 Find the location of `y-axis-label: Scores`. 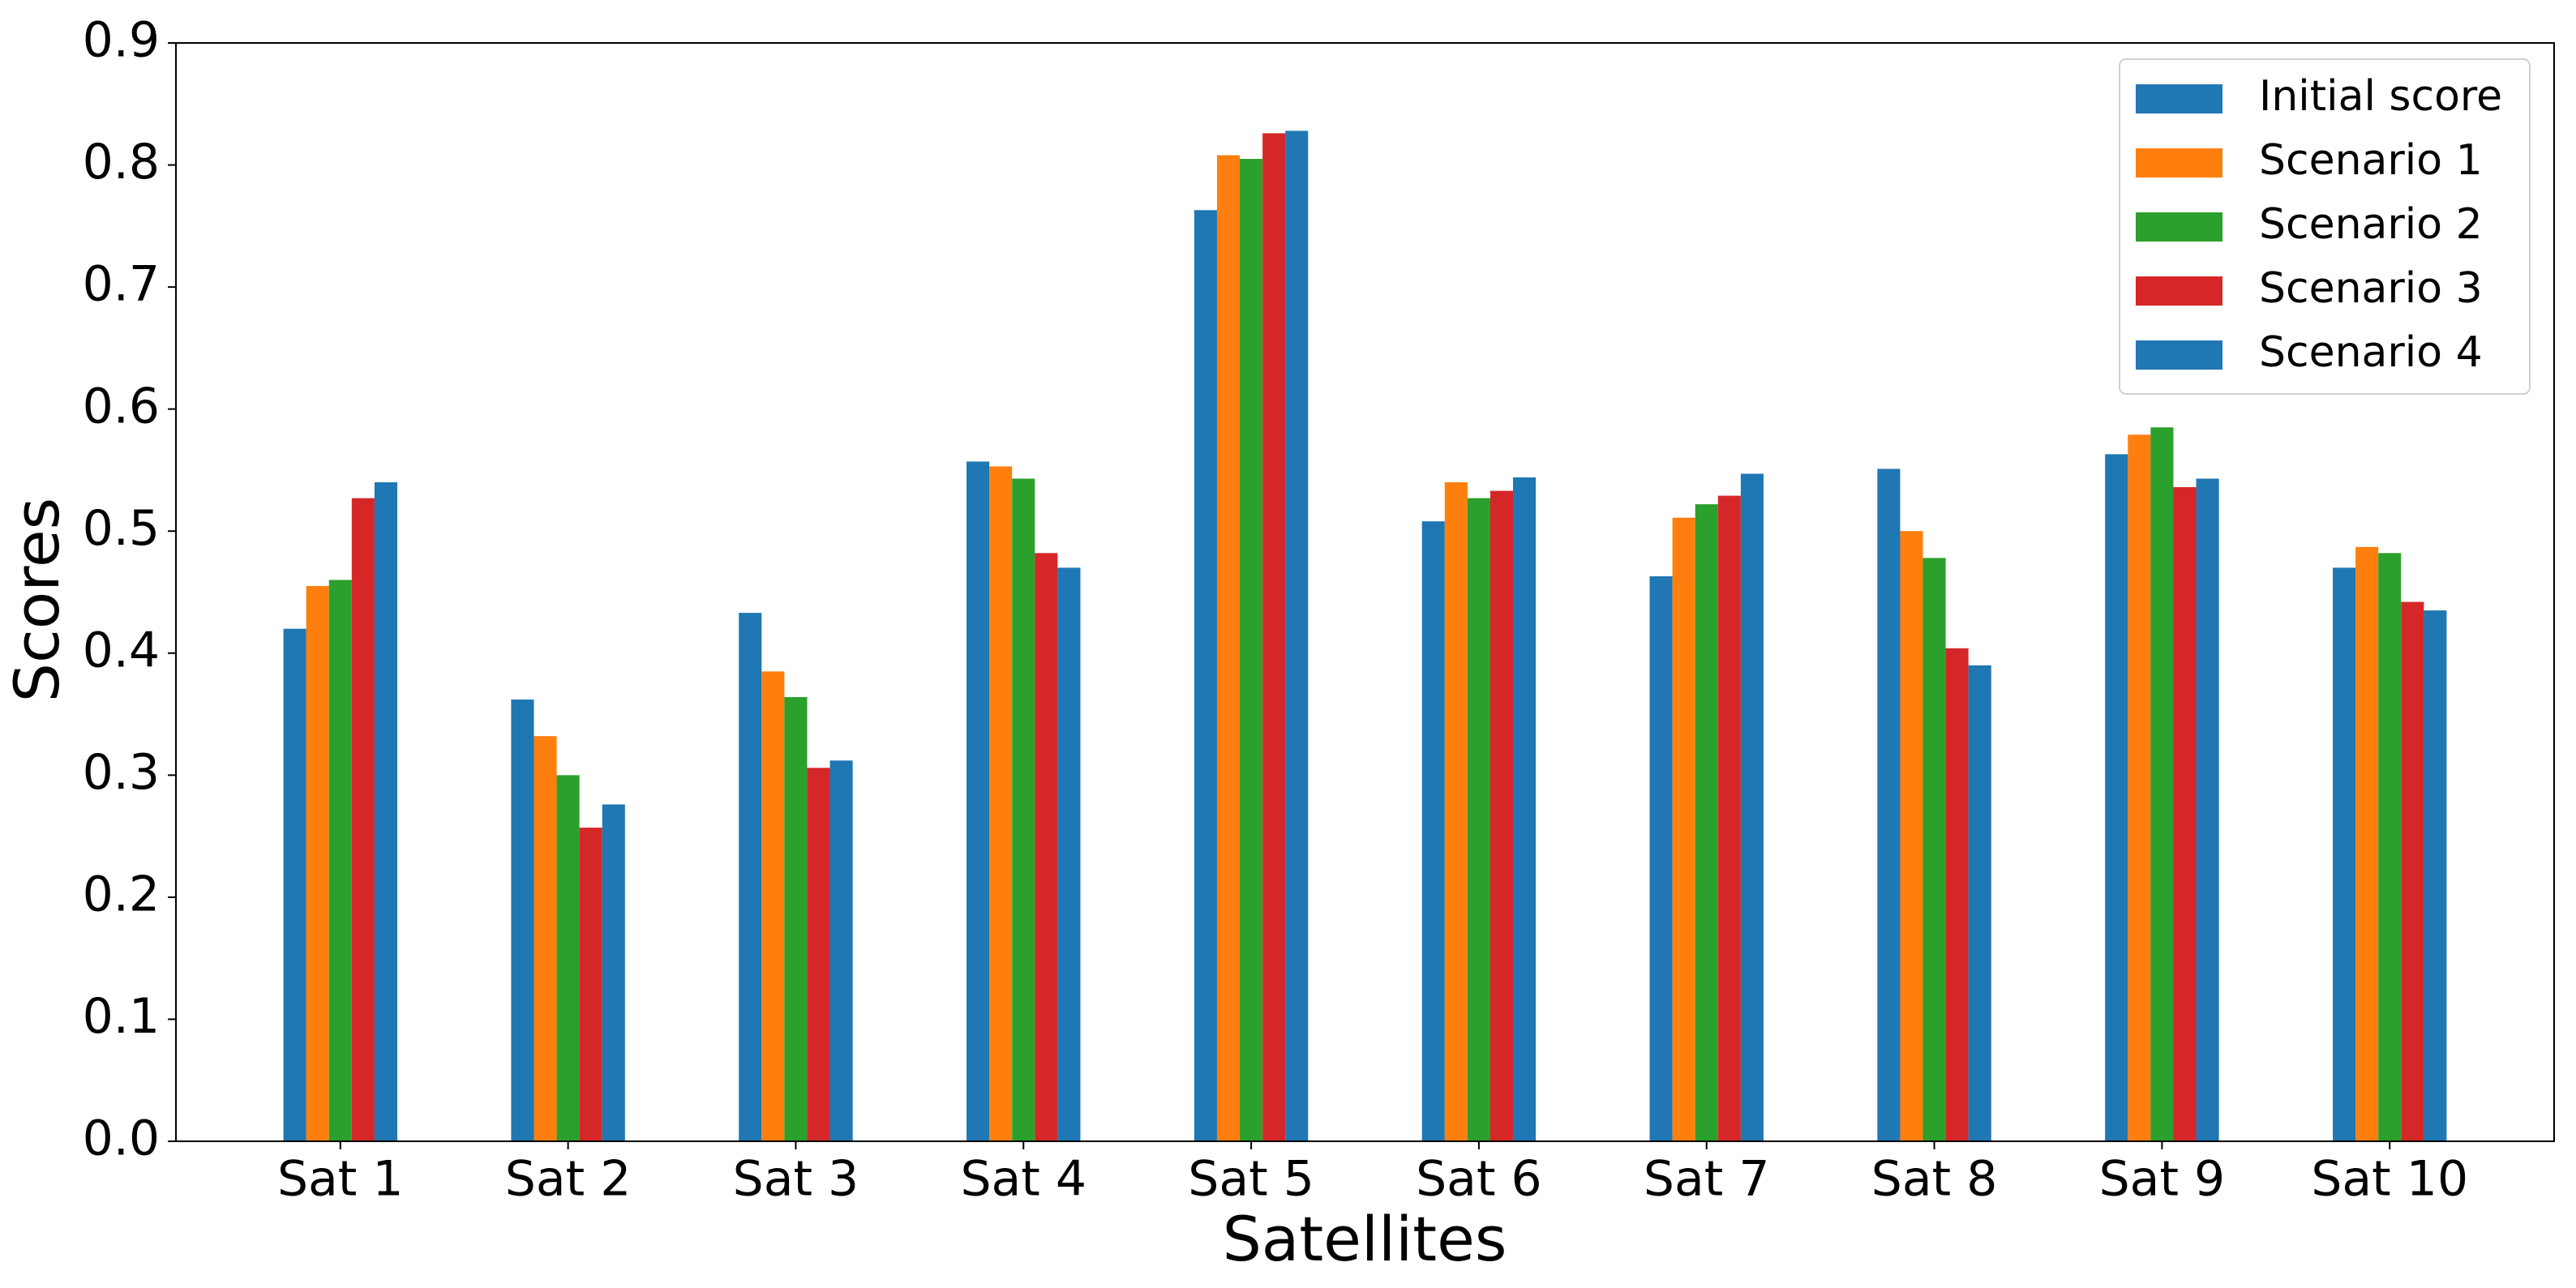

y-axis-label: Scores is located at coordinates (37, 600).